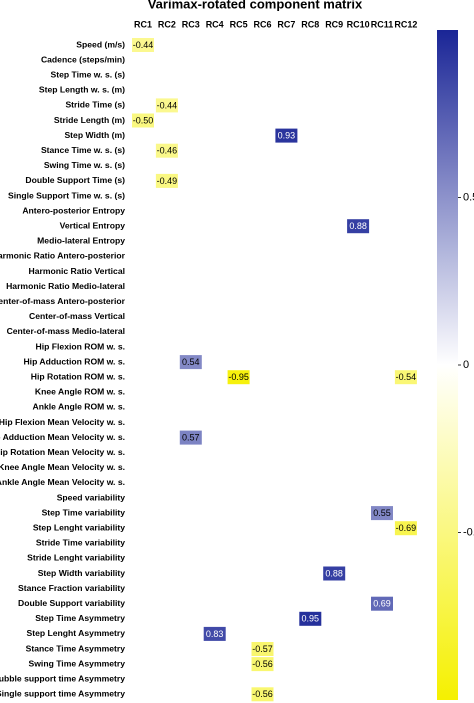 This screenshot has height=703, width=474. What do you see at coordinates (80, 543) in the screenshot?
I see `row-label: Stride Time variability` at bounding box center [80, 543].